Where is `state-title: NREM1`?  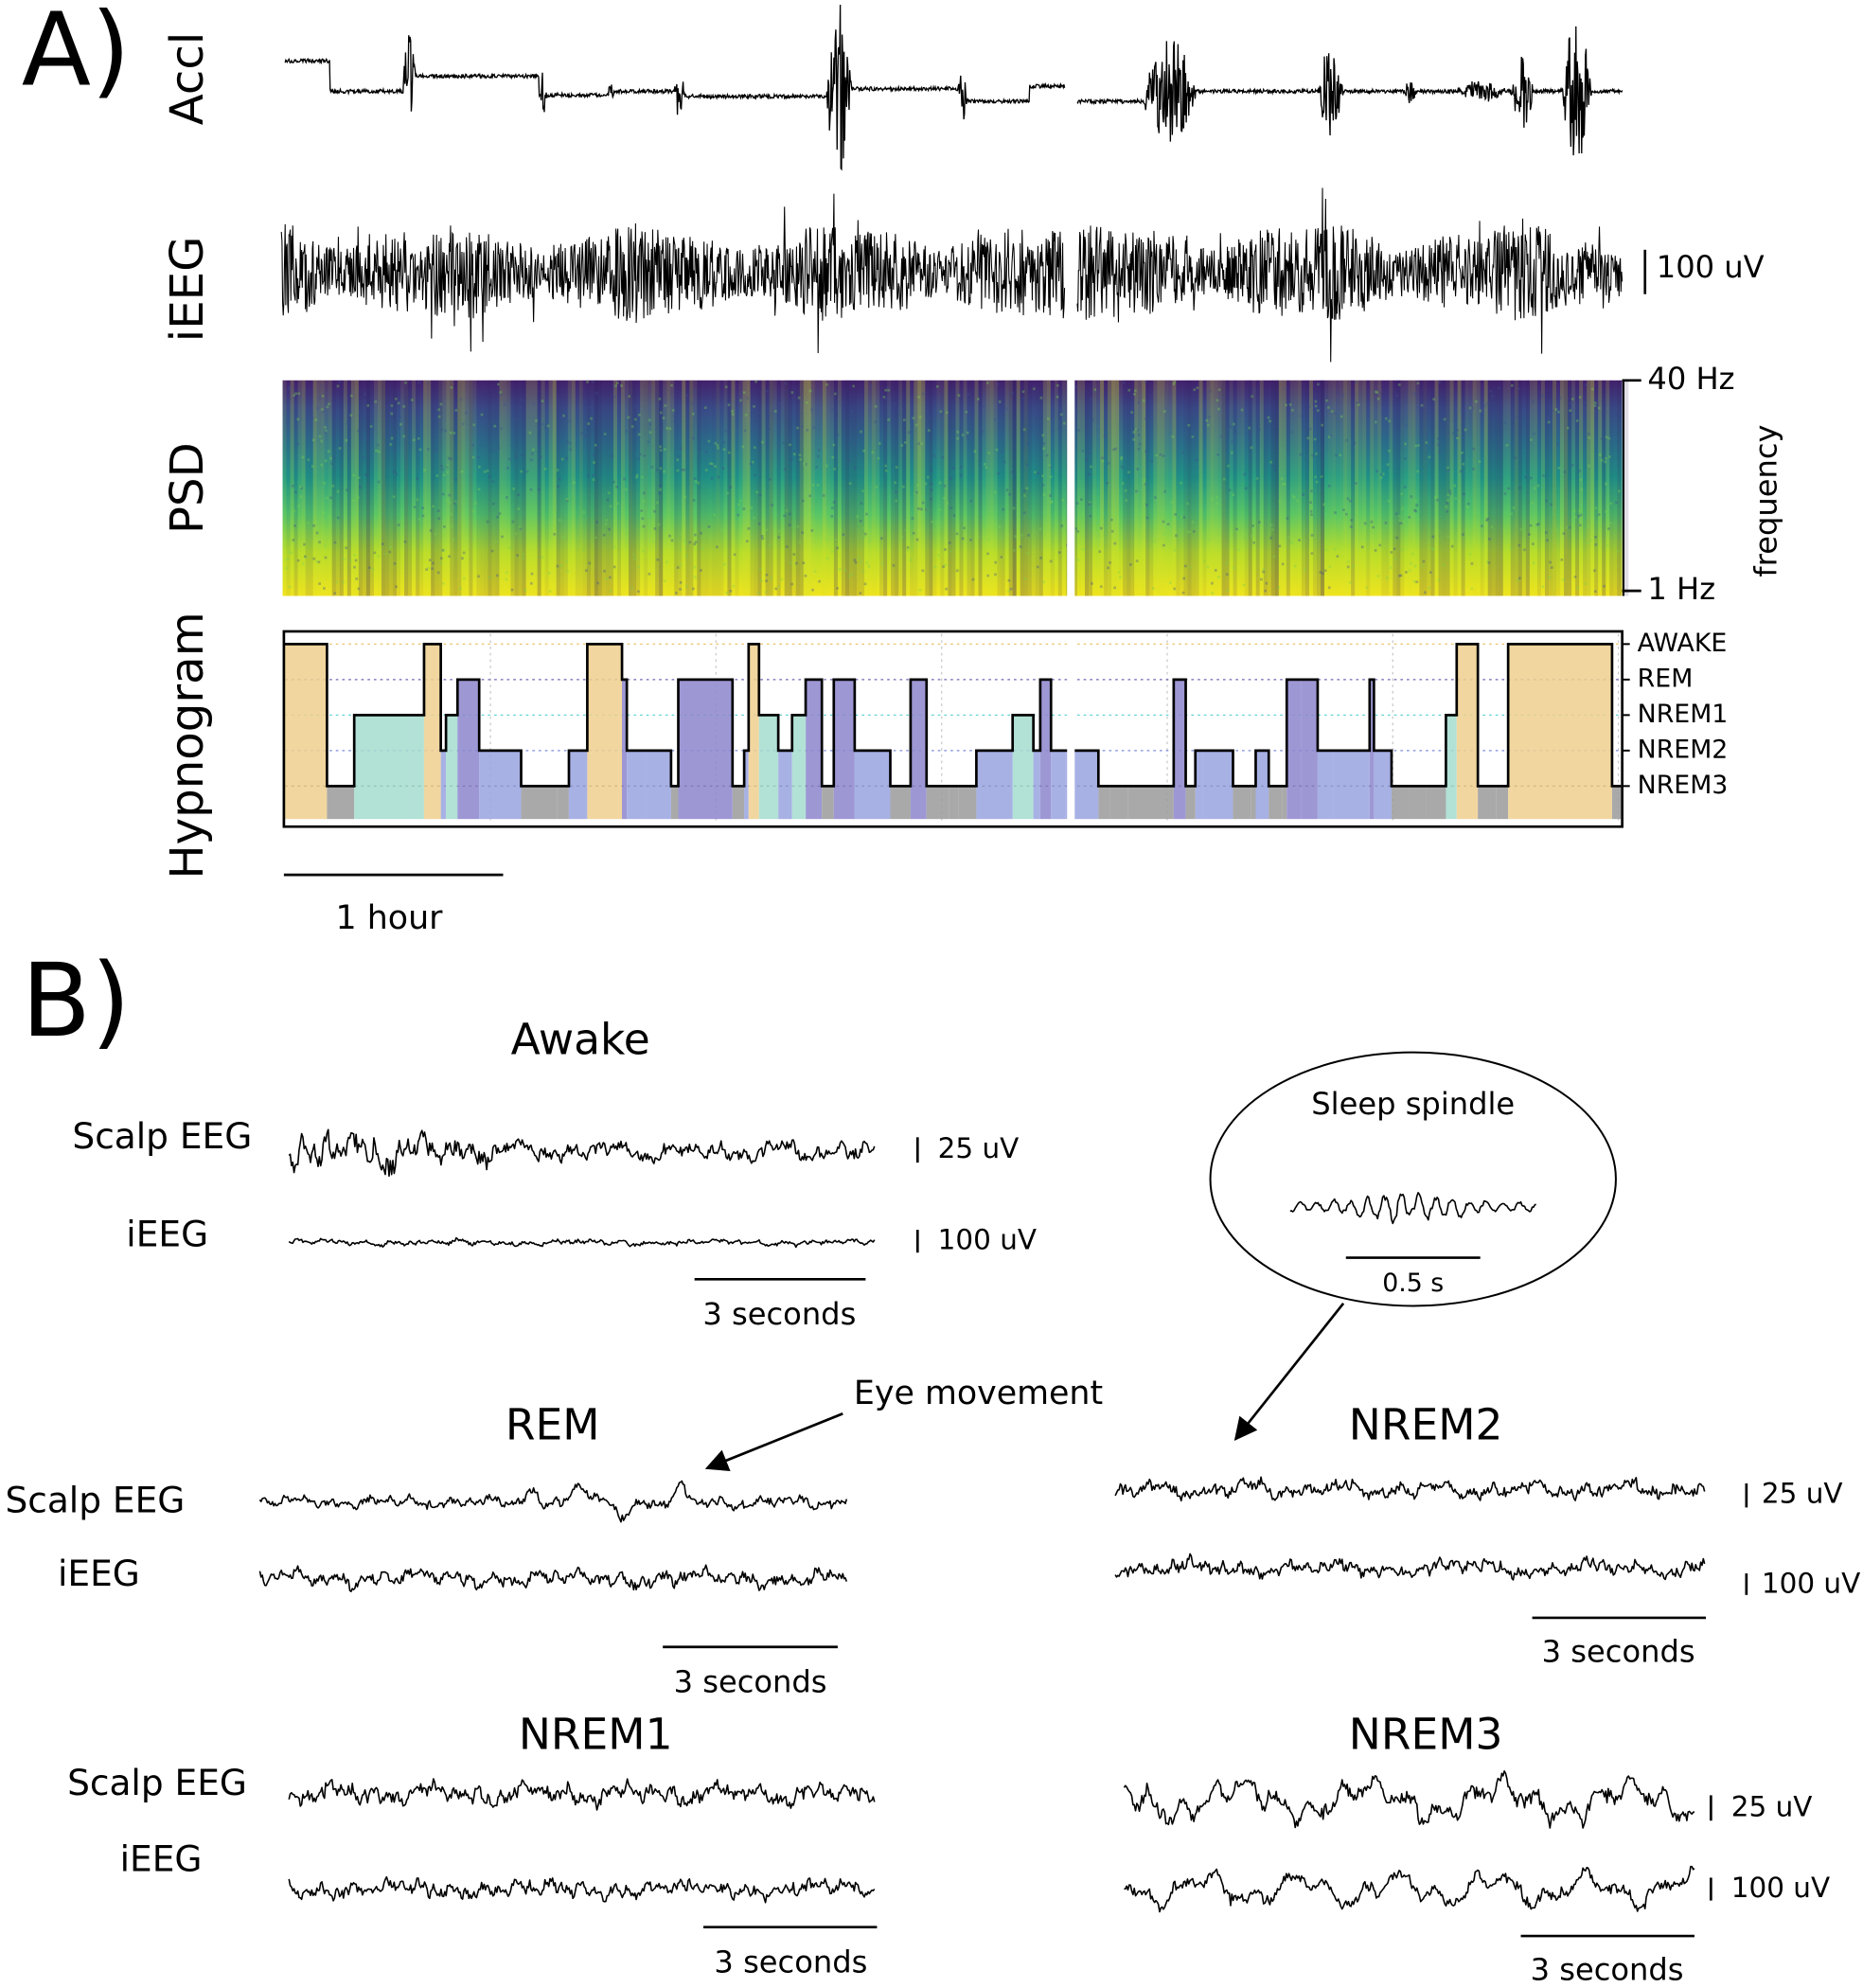 state-title: NREM1 is located at coordinates (596, 1734).